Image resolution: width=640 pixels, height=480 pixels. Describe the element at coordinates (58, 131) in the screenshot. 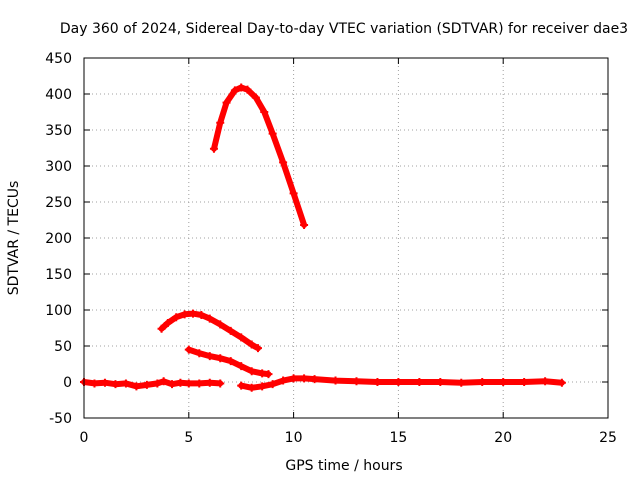

I see `y-tick-label: 350` at that location.